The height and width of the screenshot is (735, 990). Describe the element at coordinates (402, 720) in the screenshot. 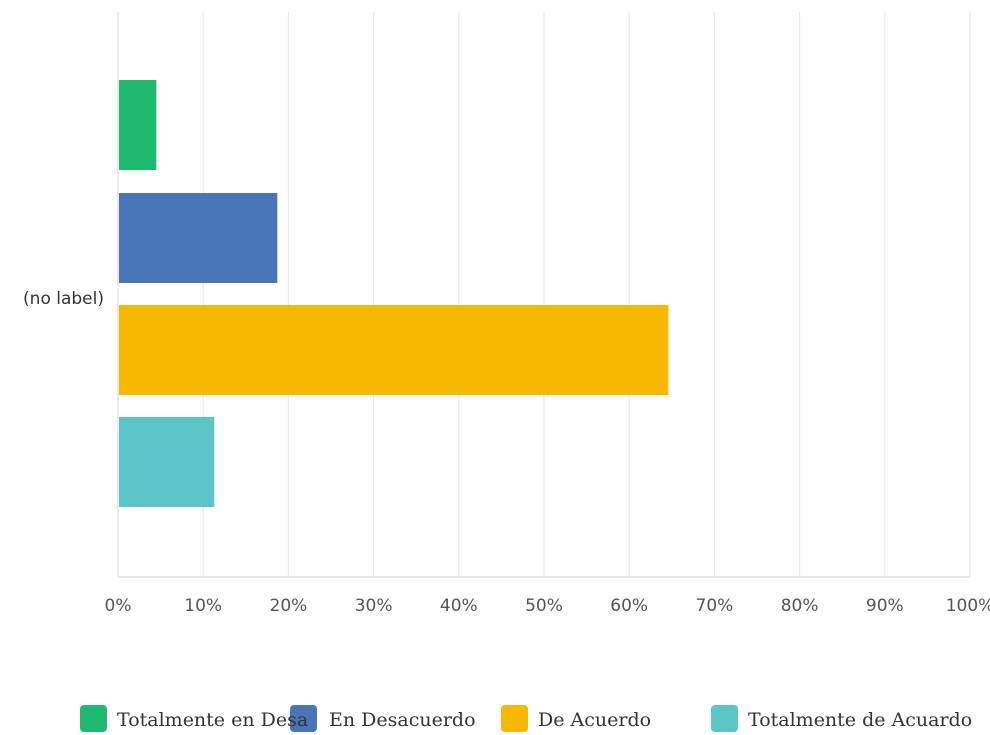

I see `legend-label: En Desacuerdo` at that location.